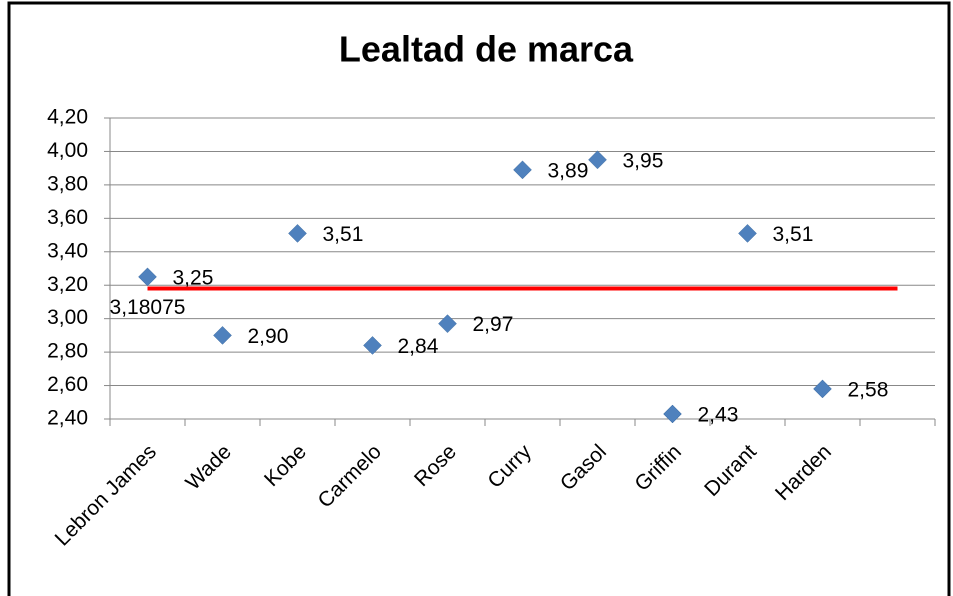  What do you see at coordinates (208, 467) in the screenshot?
I see `x-tick-label: Wade` at bounding box center [208, 467].